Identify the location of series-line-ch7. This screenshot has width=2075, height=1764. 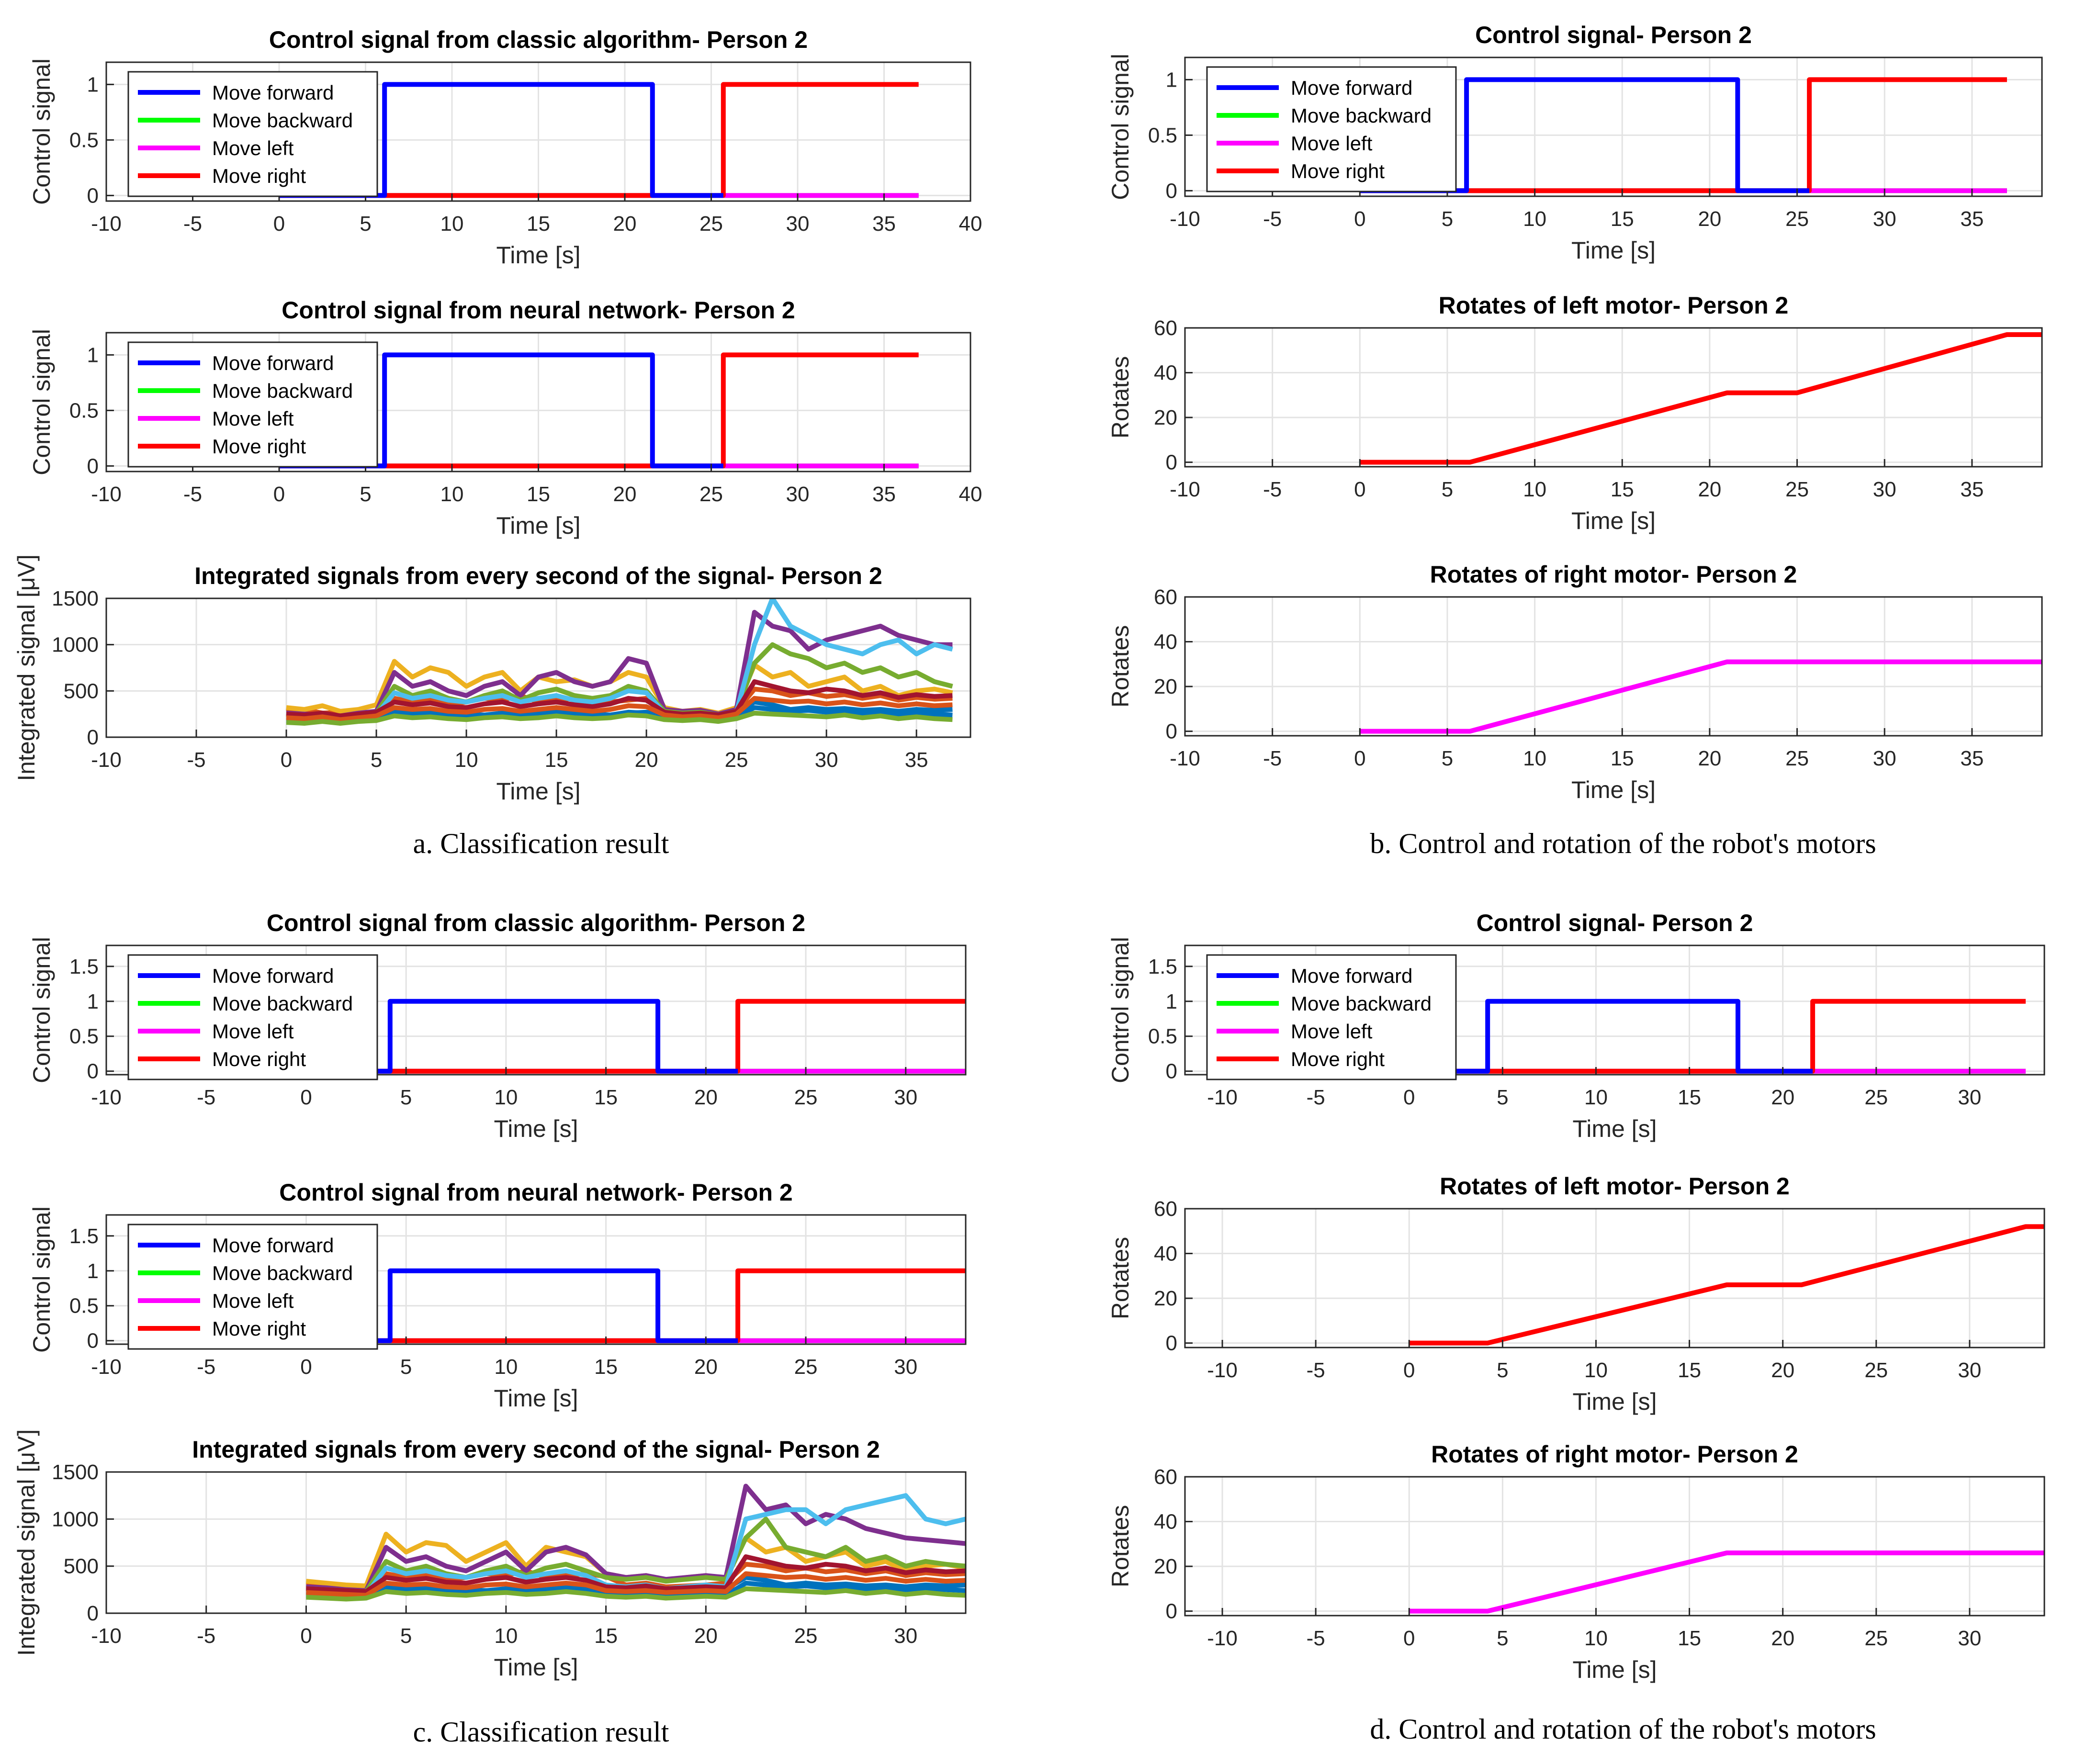
(636, 1574).